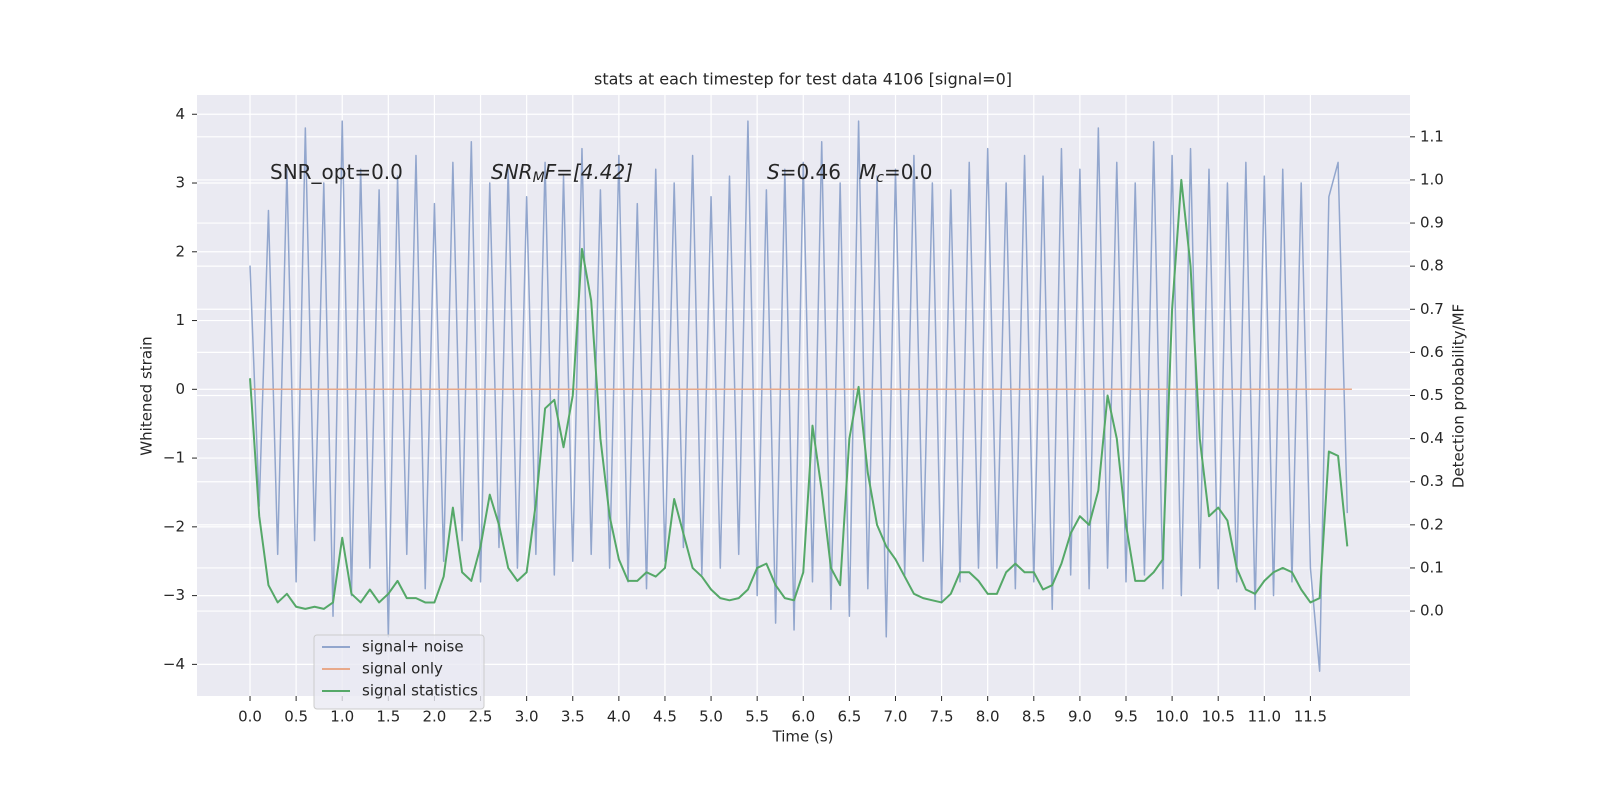  Describe the element at coordinates (402, 669) in the screenshot. I see `legend-label: signal only` at that location.